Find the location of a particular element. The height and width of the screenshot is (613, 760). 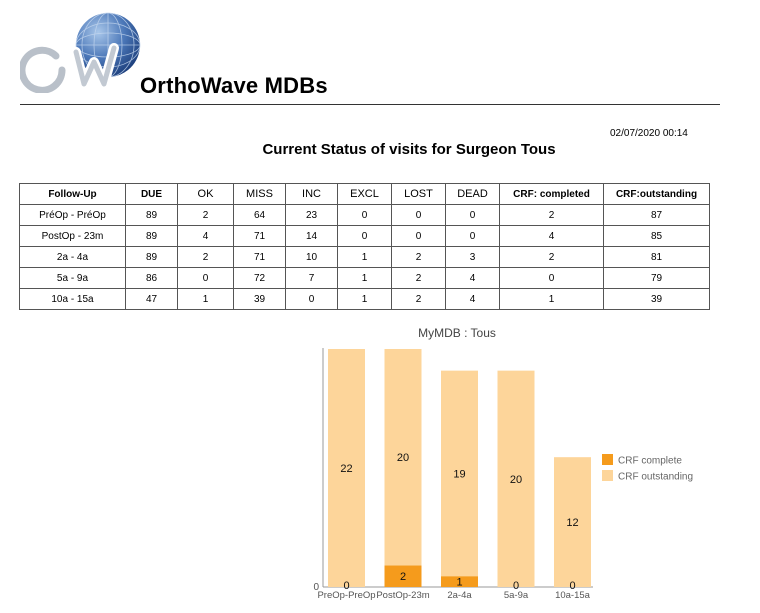

table-cell: 39 is located at coordinates (656, 299).